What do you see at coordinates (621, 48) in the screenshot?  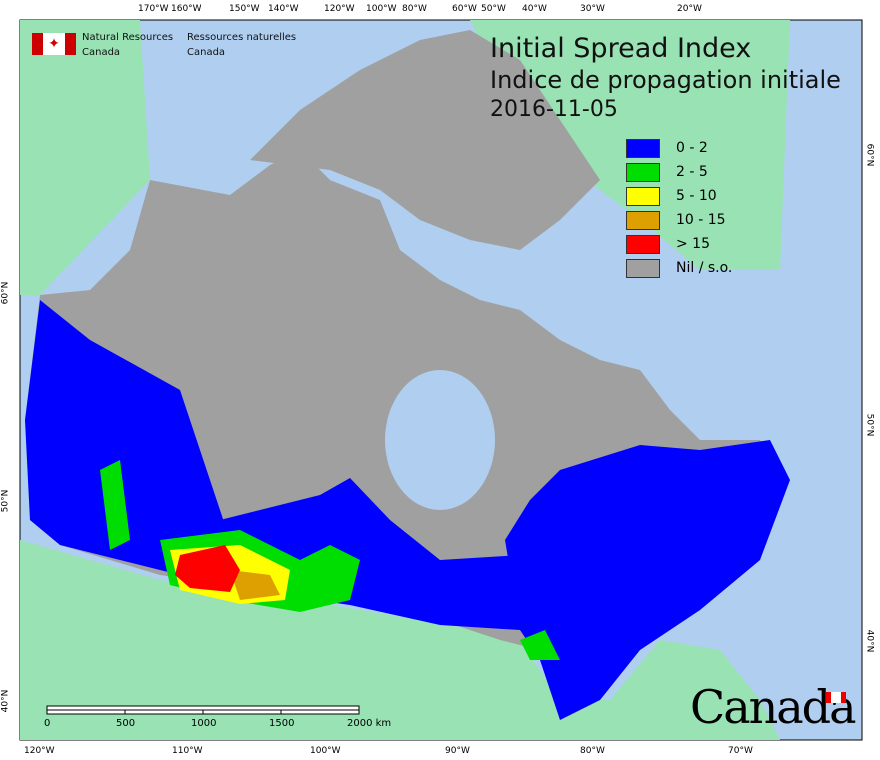 I see `title-en: Initial Spread Index` at bounding box center [621, 48].